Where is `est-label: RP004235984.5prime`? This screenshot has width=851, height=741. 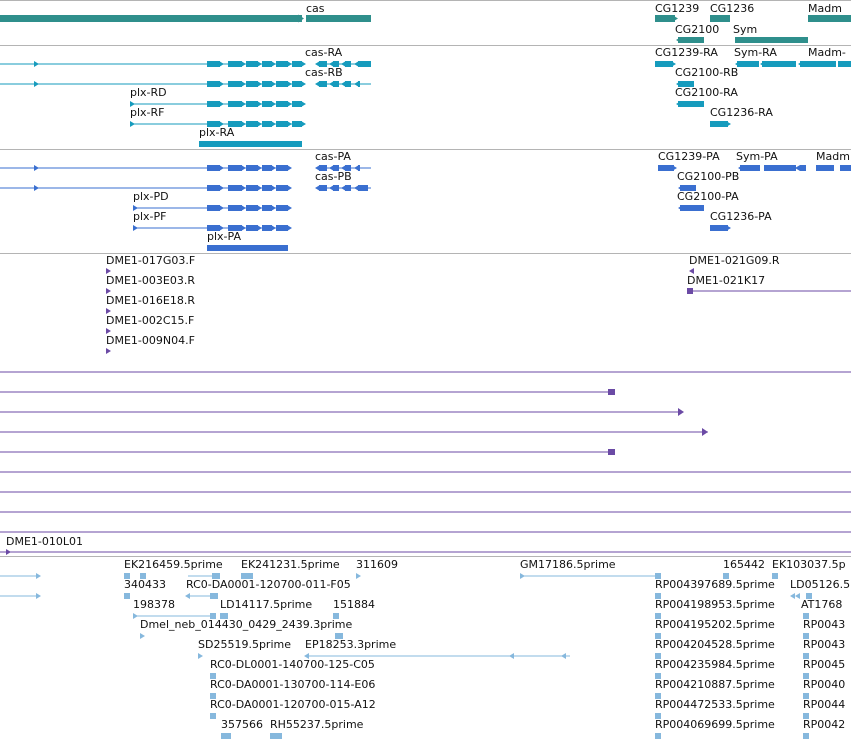 est-label: RP004235984.5prime is located at coordinates (715, 664).